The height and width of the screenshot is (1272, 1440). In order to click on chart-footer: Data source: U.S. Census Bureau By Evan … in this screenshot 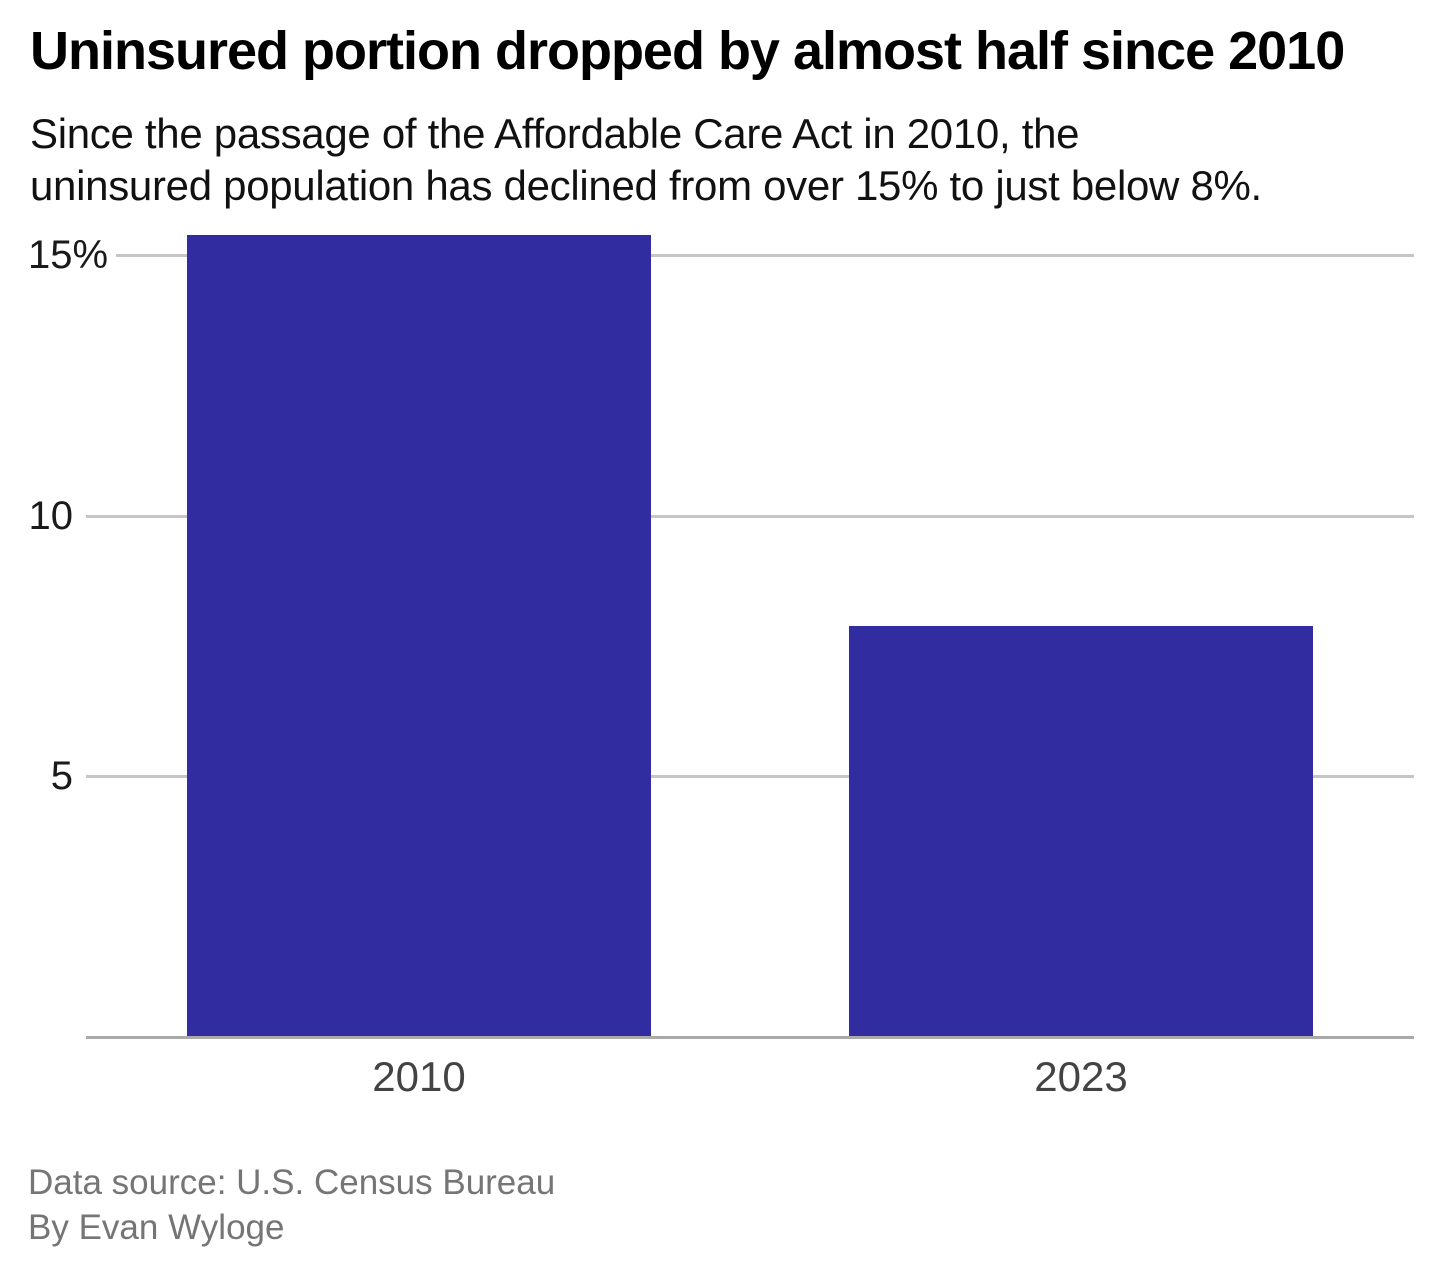, I will do `click(291, 1205)`.